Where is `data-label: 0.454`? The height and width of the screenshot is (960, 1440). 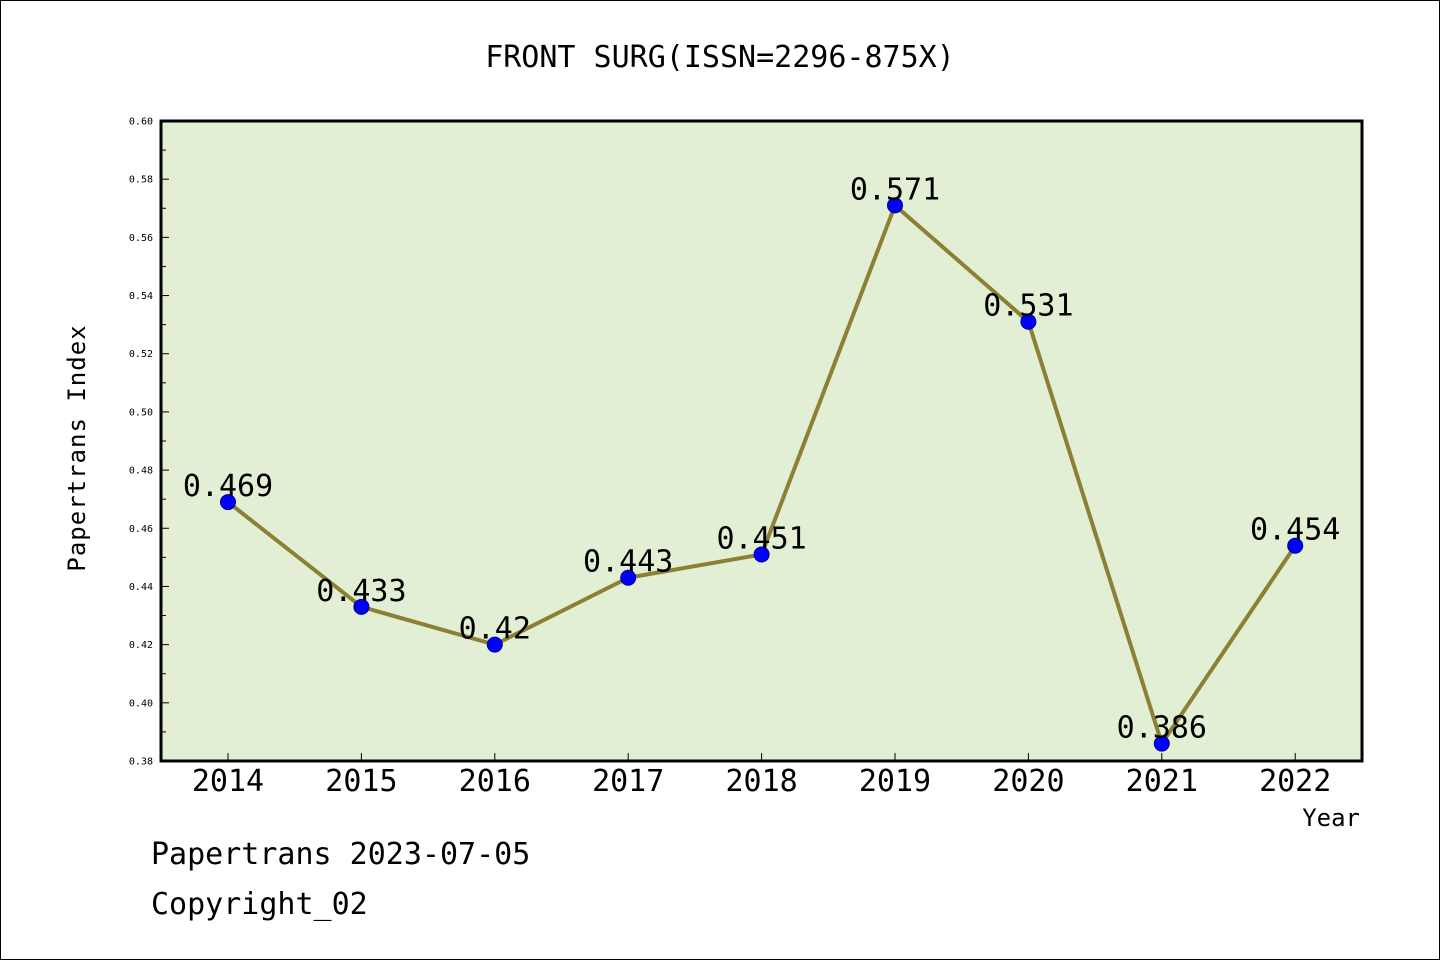
data-label: 0.454 is located at coordinates (1295, 530).